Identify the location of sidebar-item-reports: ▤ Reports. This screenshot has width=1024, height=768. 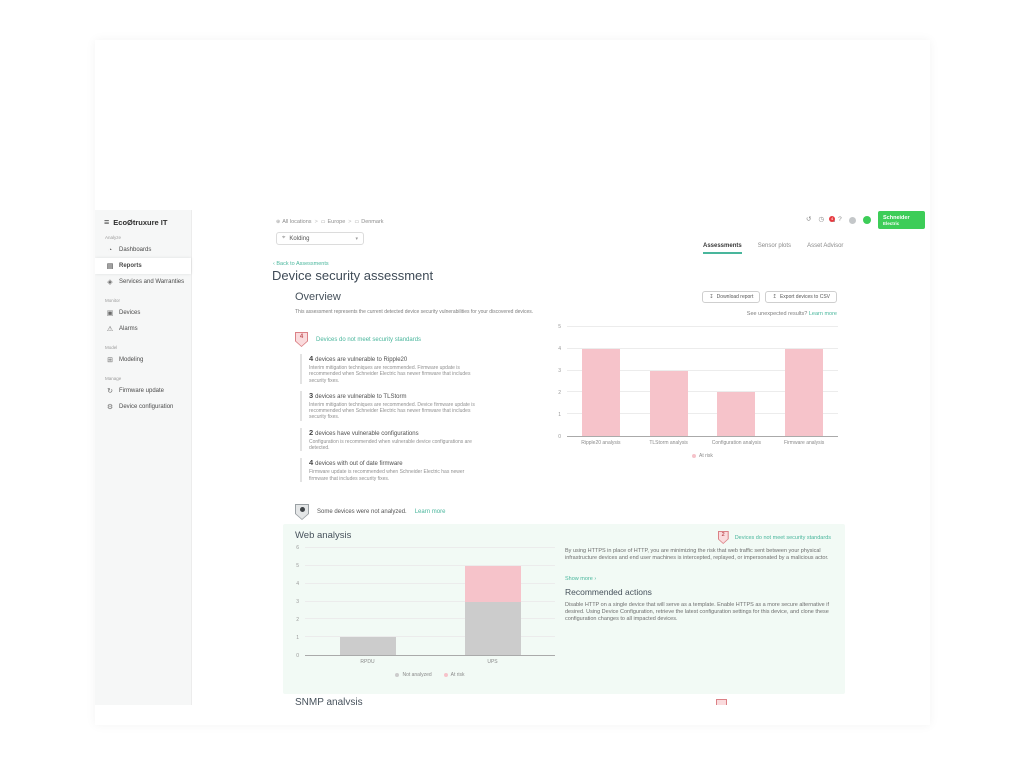
(143, 266).